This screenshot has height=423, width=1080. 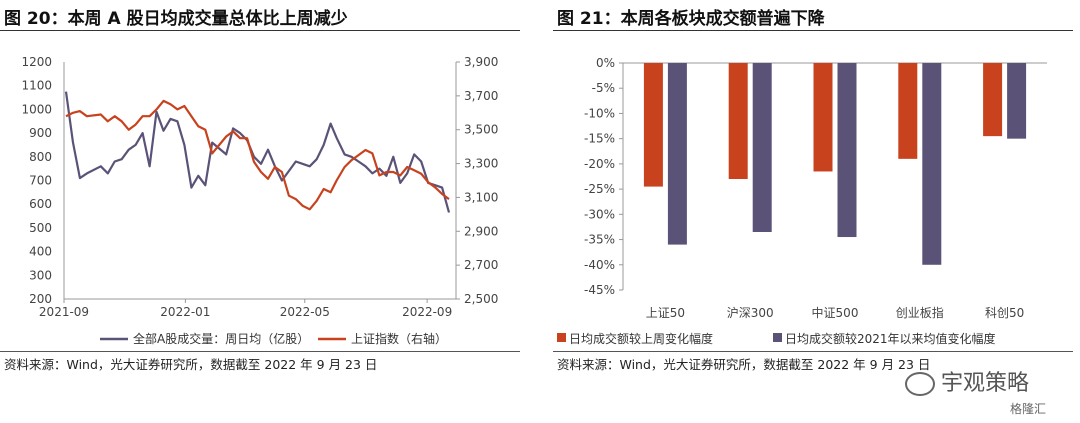 What do you see at coordinates (481, 197) in the screenshot?
I see `right-y-tick-label: 3,100` at bounding box center [481, 197].